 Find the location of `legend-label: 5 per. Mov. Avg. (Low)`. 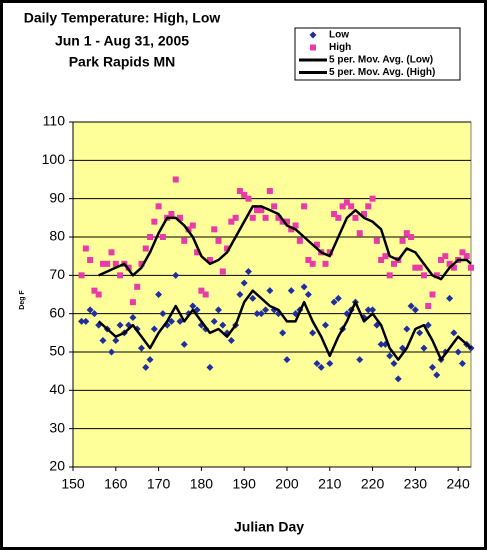

legend-label: 5 per. Mov. Avg. (Low) is located at coordinates (381, 60).